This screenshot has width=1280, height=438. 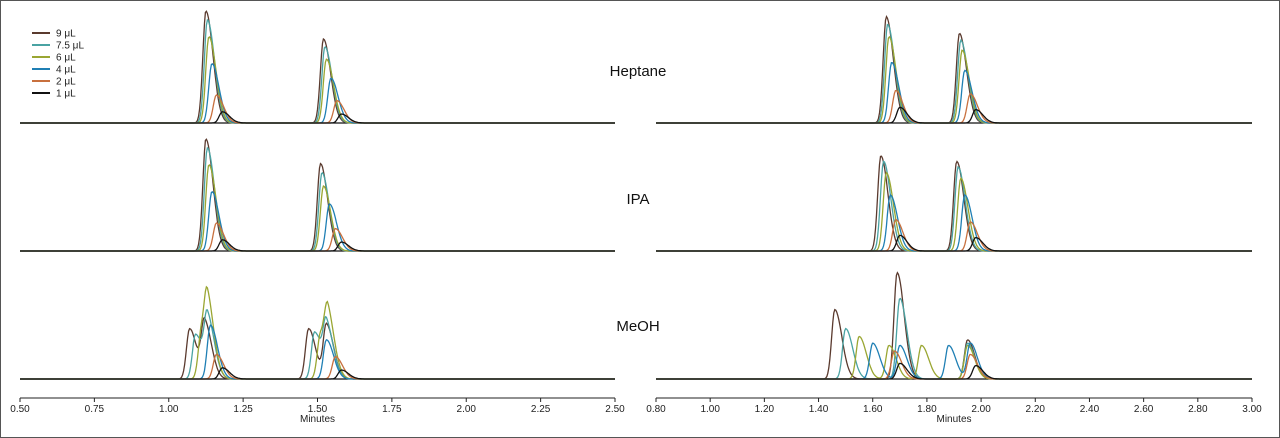 I want to click on x-tick-label: 1.40, so click(x=819, y=409).